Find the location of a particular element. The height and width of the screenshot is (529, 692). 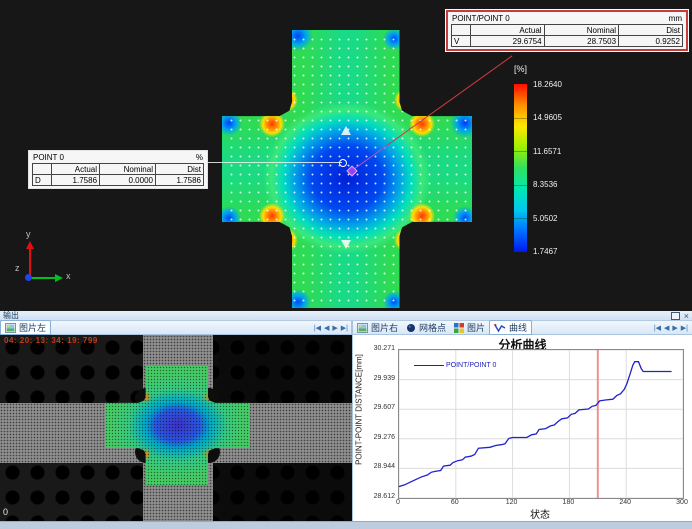

colorbar-tick: 1.7467 is located at coordinates (545, 251).